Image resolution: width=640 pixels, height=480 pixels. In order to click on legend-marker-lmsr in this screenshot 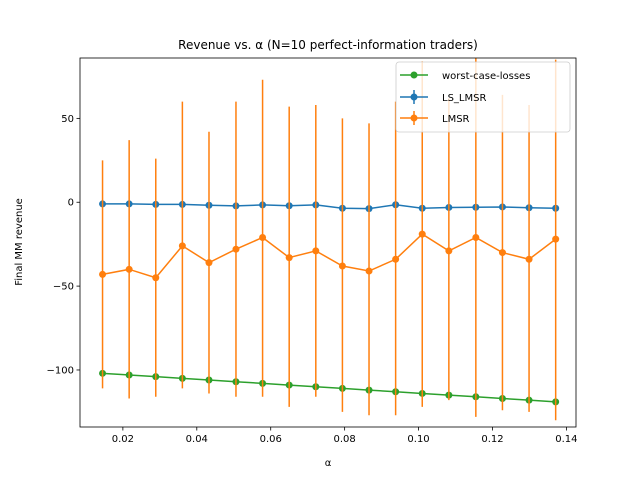, I will do `click(414, 118)`.